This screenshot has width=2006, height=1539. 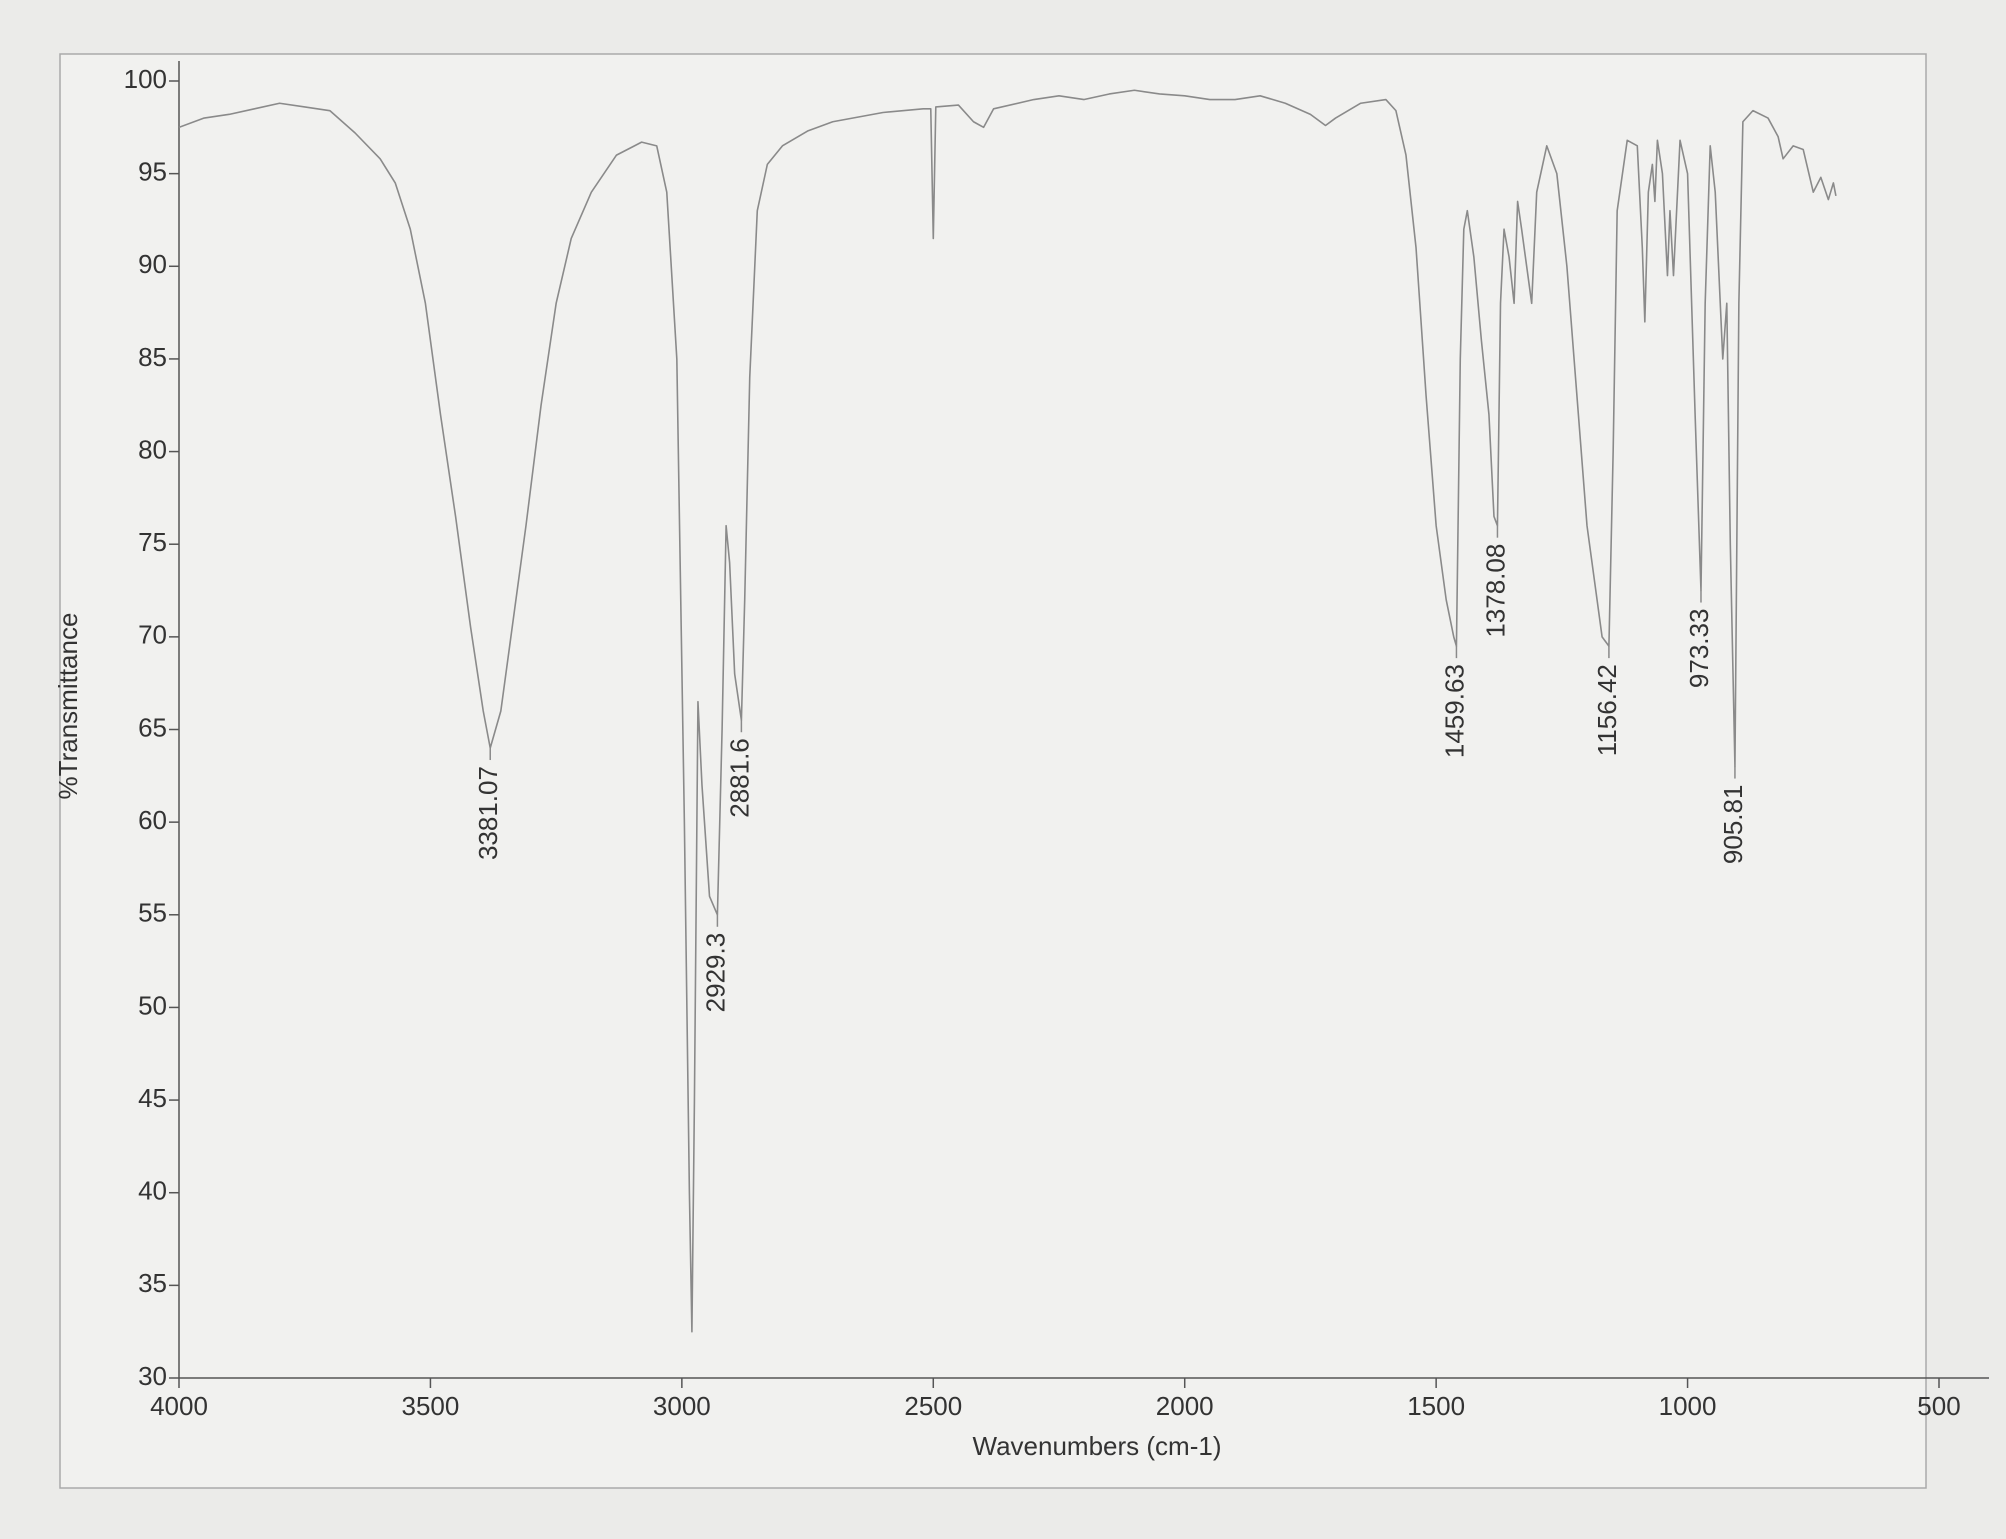 I want to click on y-axis-label: %Transmittance, so click(x=68, y=706).